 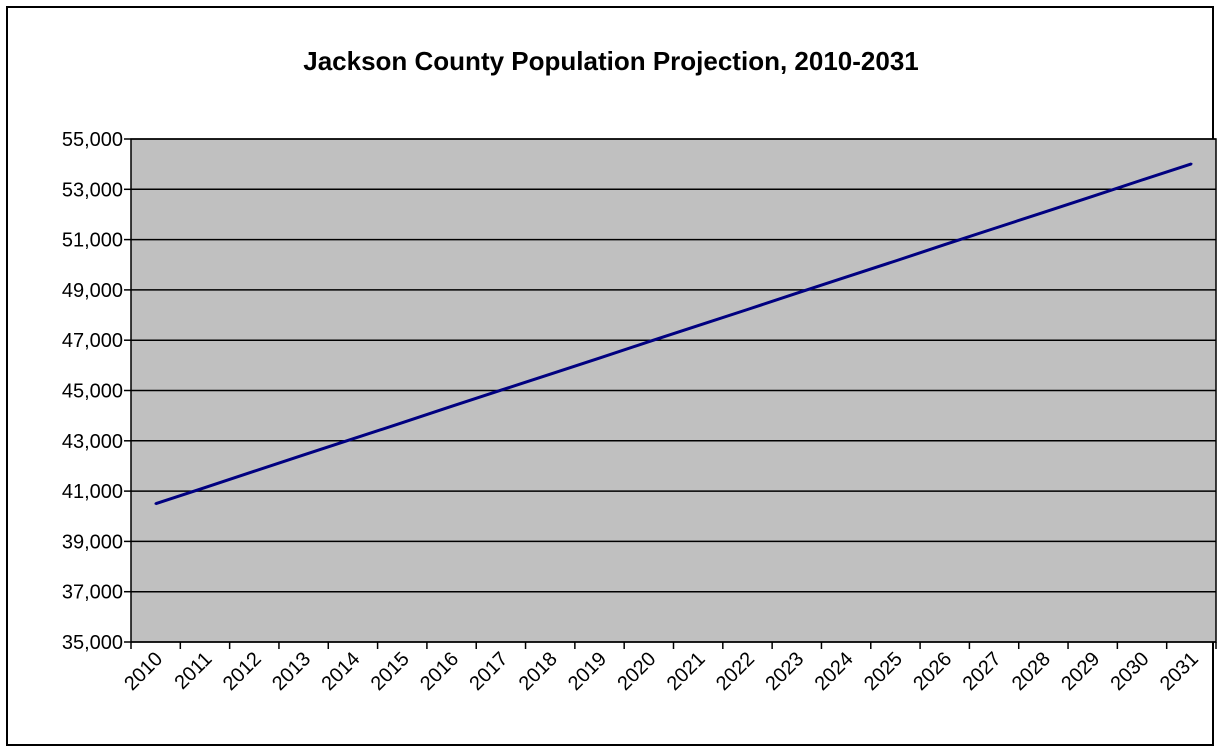 I want to click on y-tick-label: 37,000, so click(x=92, y=593).